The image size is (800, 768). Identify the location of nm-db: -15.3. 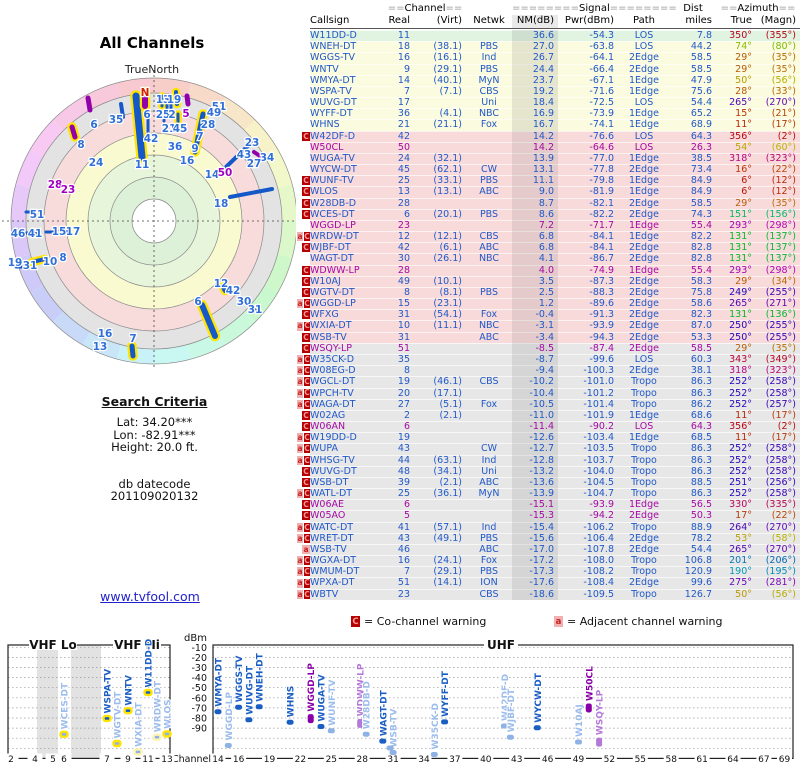
(535, 516).